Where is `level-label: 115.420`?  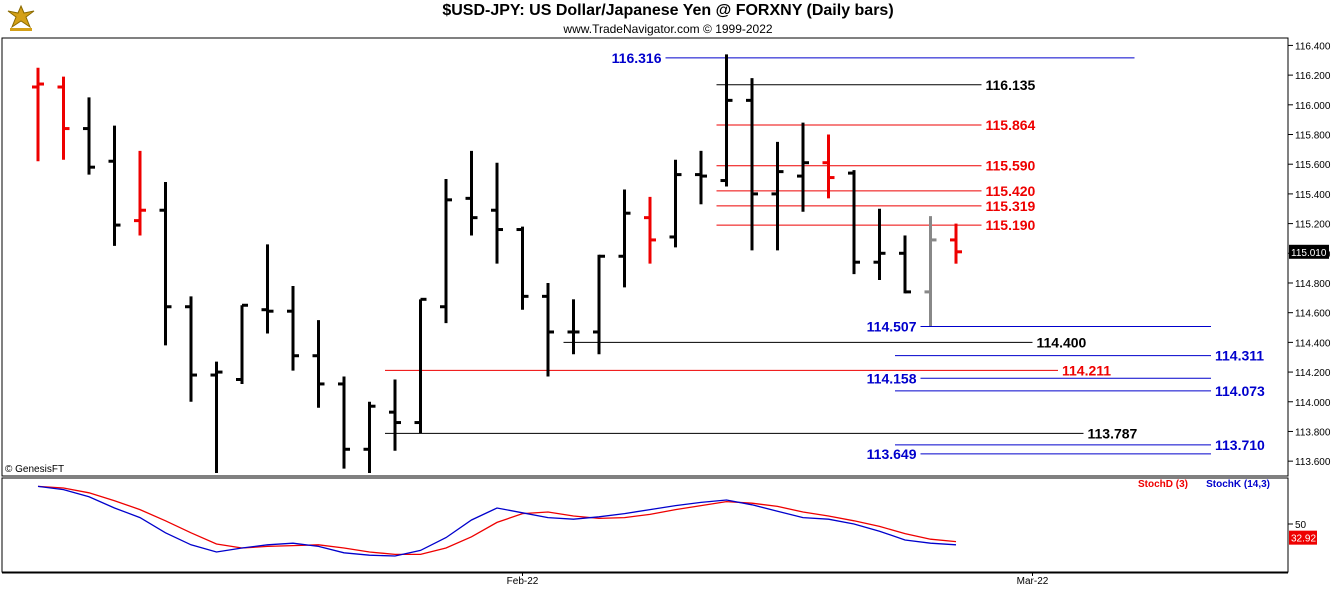 level-label: 115.420 is located at coordinates (1011, 191).